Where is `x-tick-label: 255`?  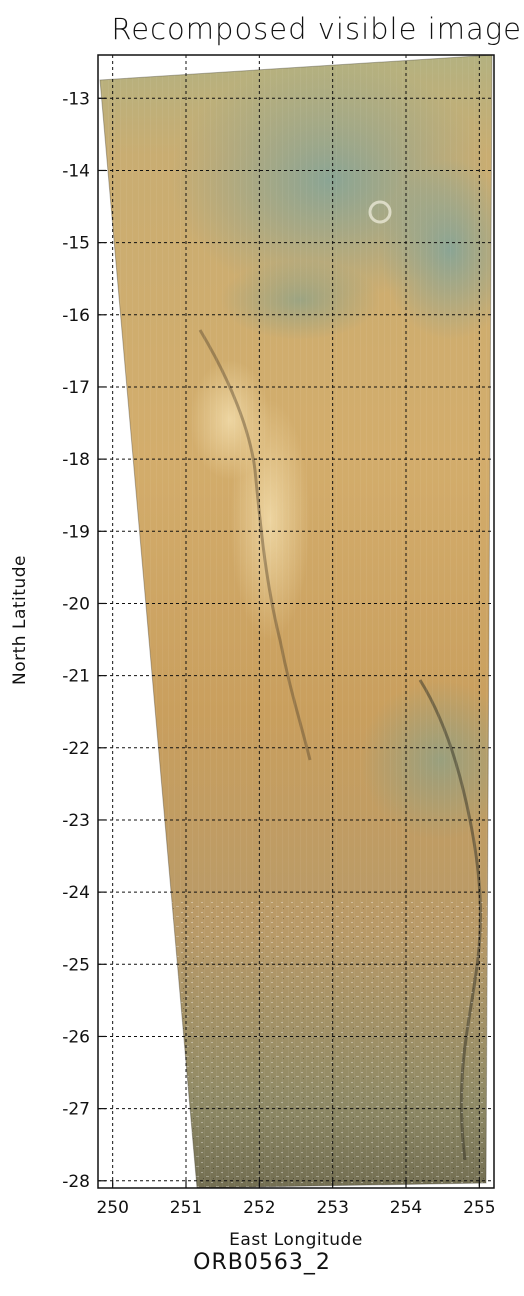 x-tick-label: 255 is located at coordinates (479, 1208).